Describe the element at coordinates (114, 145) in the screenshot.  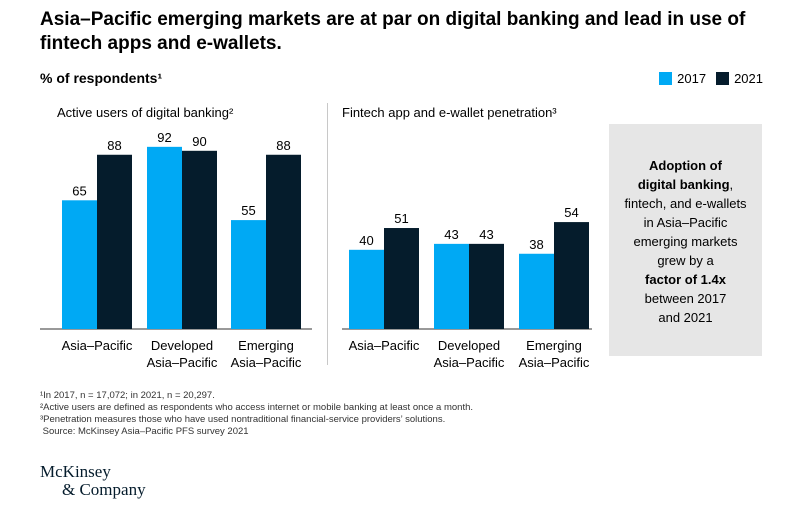
I see `data-label-0-0-2021: 88` at that location.